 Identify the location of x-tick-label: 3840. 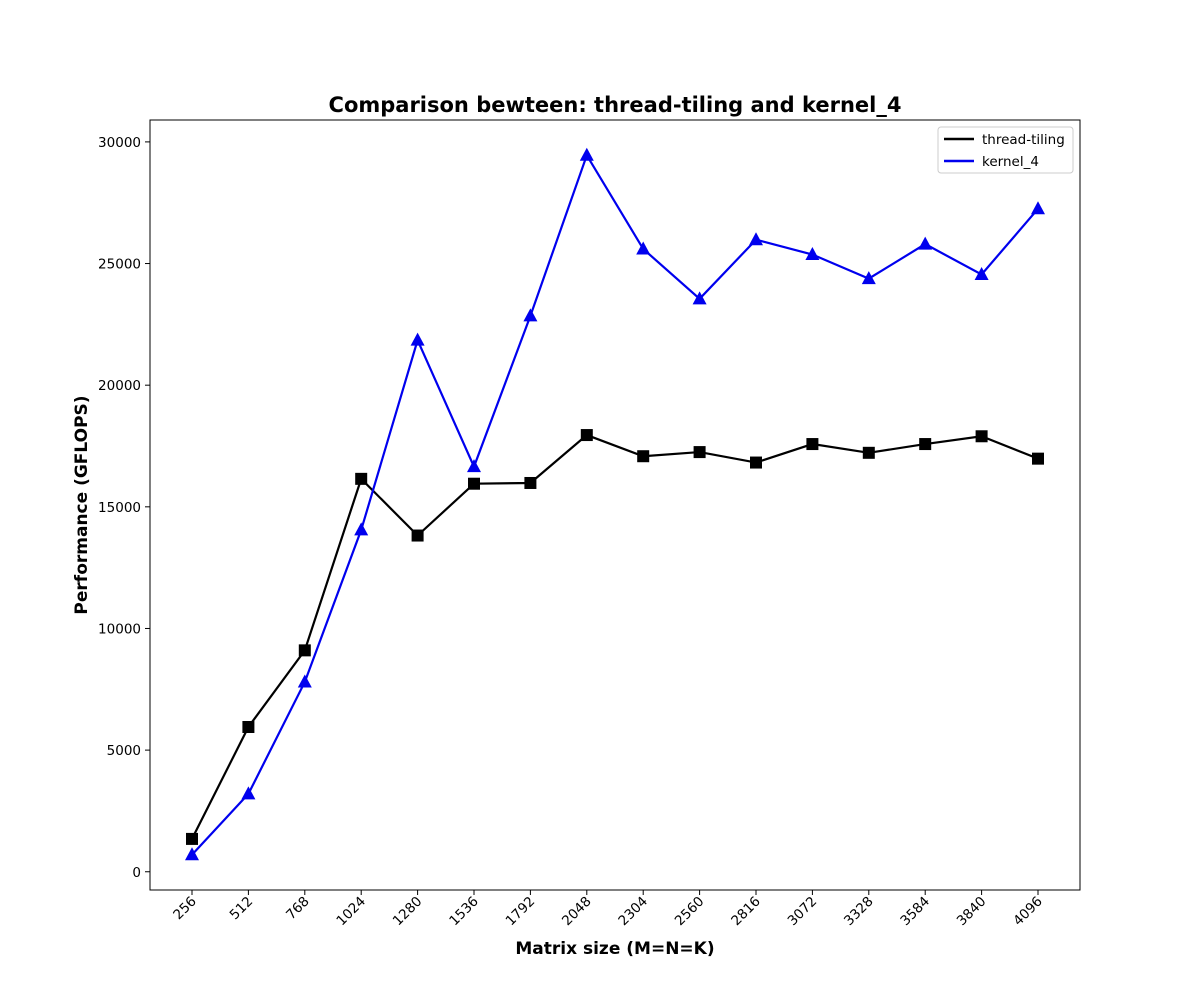
(972, 912).